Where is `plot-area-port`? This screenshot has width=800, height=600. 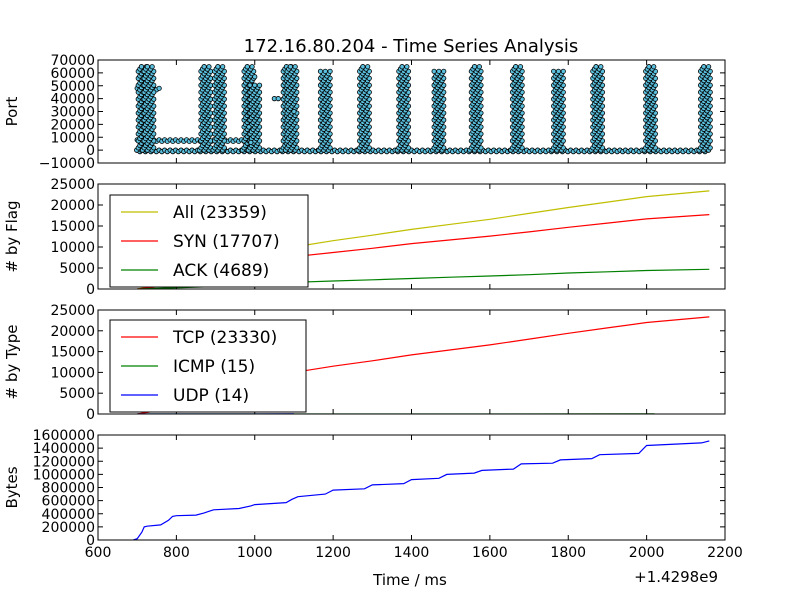
plot-area-port is located at coordinates (423, 109).